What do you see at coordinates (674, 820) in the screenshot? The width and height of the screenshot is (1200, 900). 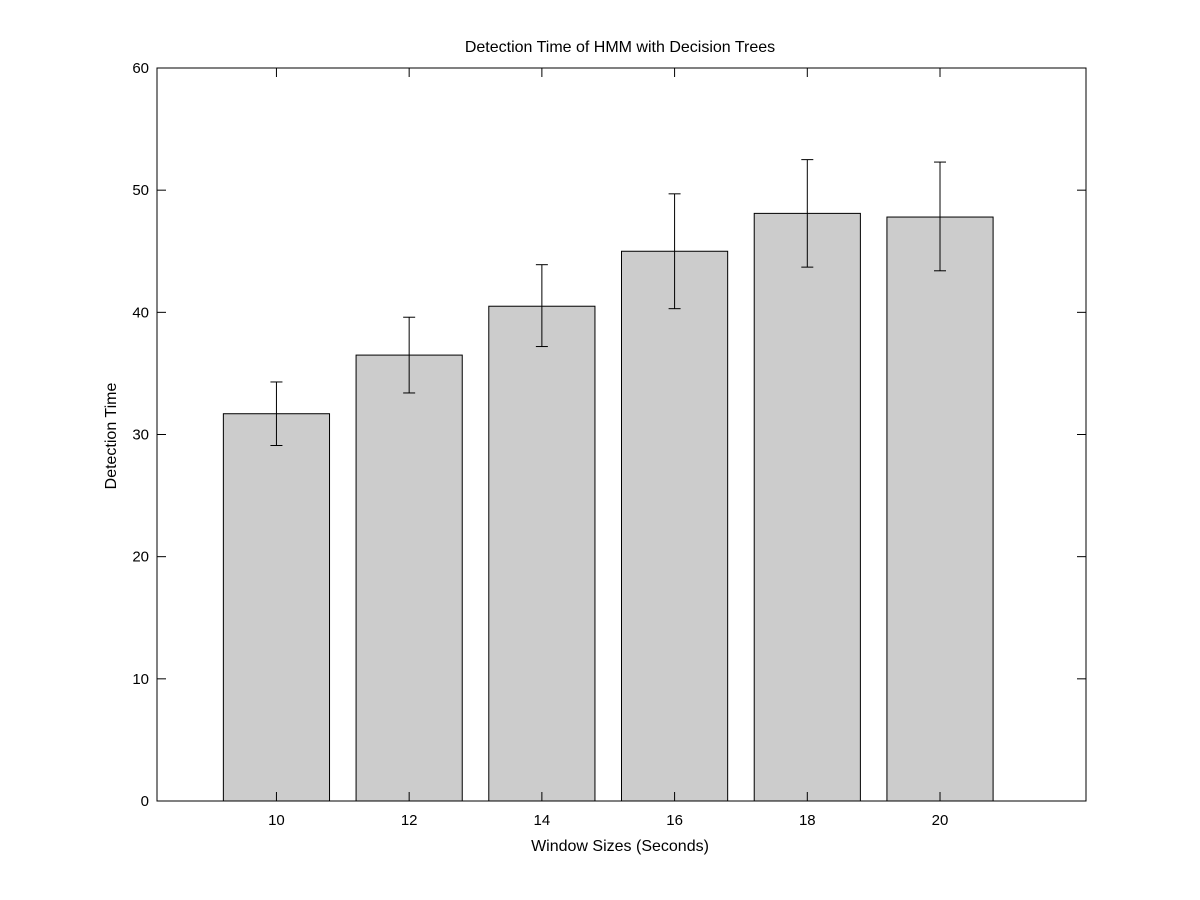 I see `x-tick-label-16: 16` at bounding box center [674, 820].